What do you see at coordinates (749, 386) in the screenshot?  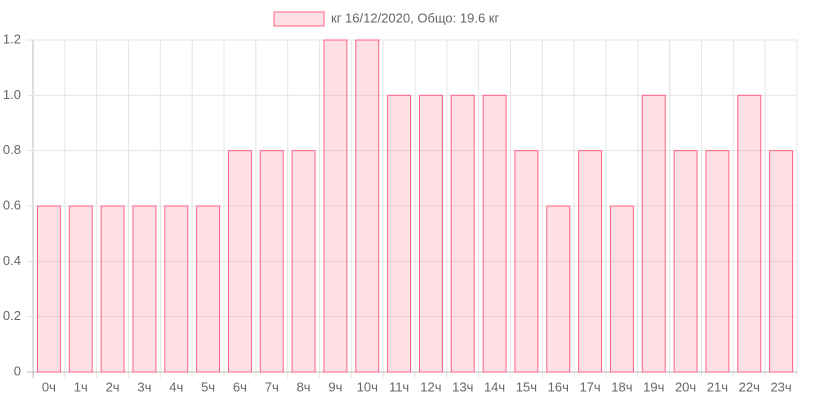 I see `x-tick-label: 22ч` at bounding box center [749, 386].